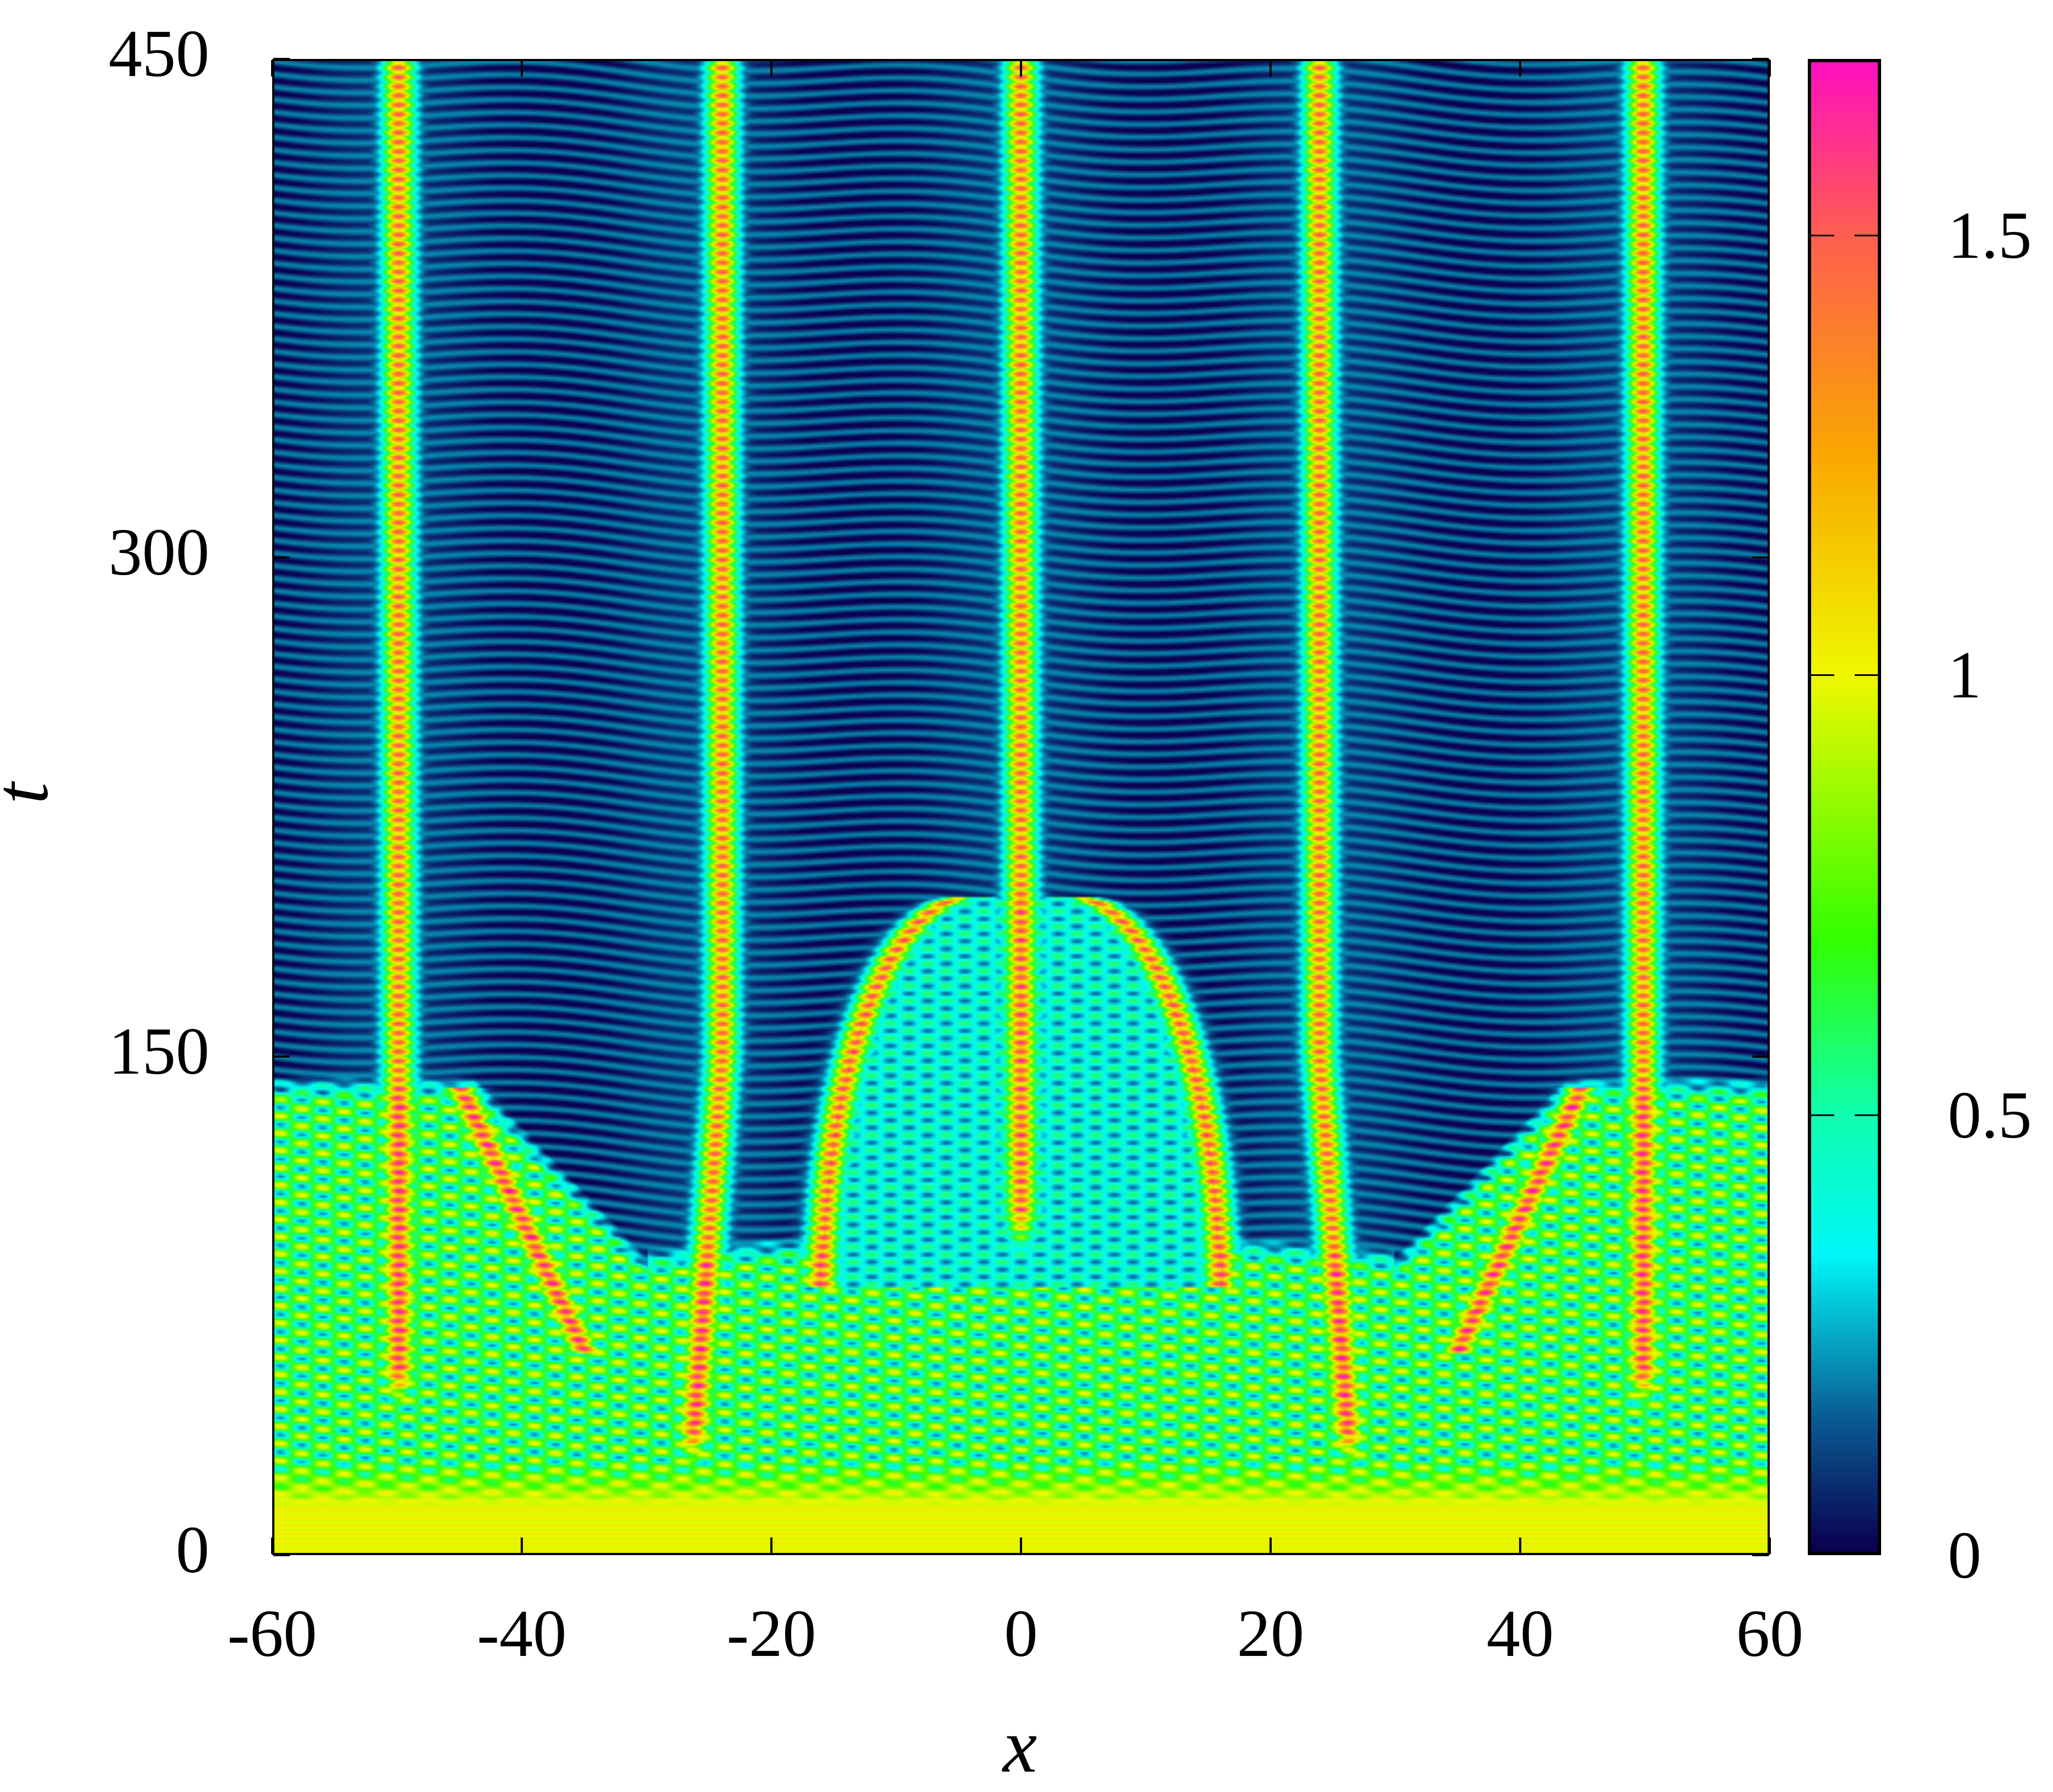  What do you see at coordinates (272, 1633) in the screenshot?
I see `x-tick-label: -60` at bounding box center [272, 1633].